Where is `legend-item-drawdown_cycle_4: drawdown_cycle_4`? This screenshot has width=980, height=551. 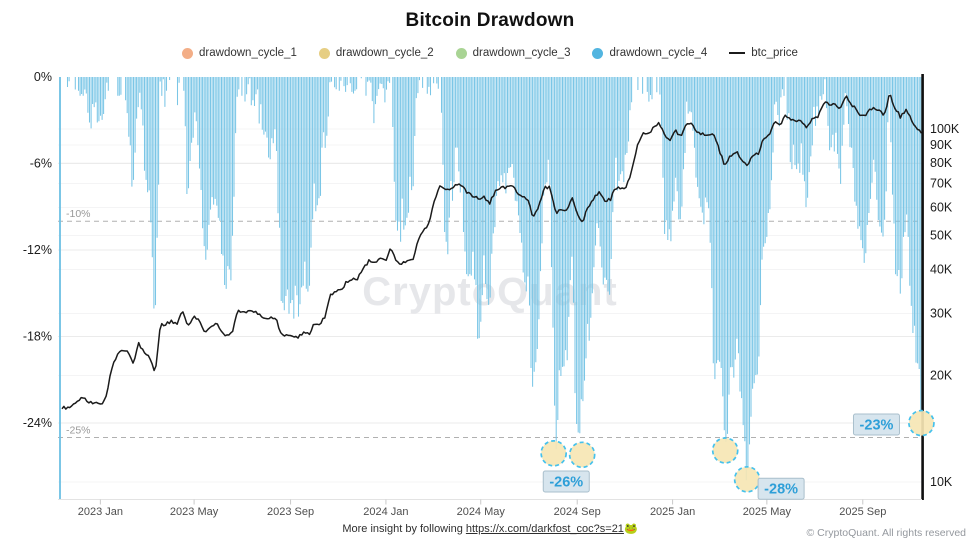
legend-item-drawdown_cycle_4: drawdown_cycle_4 is located at coordinates (649, 53).